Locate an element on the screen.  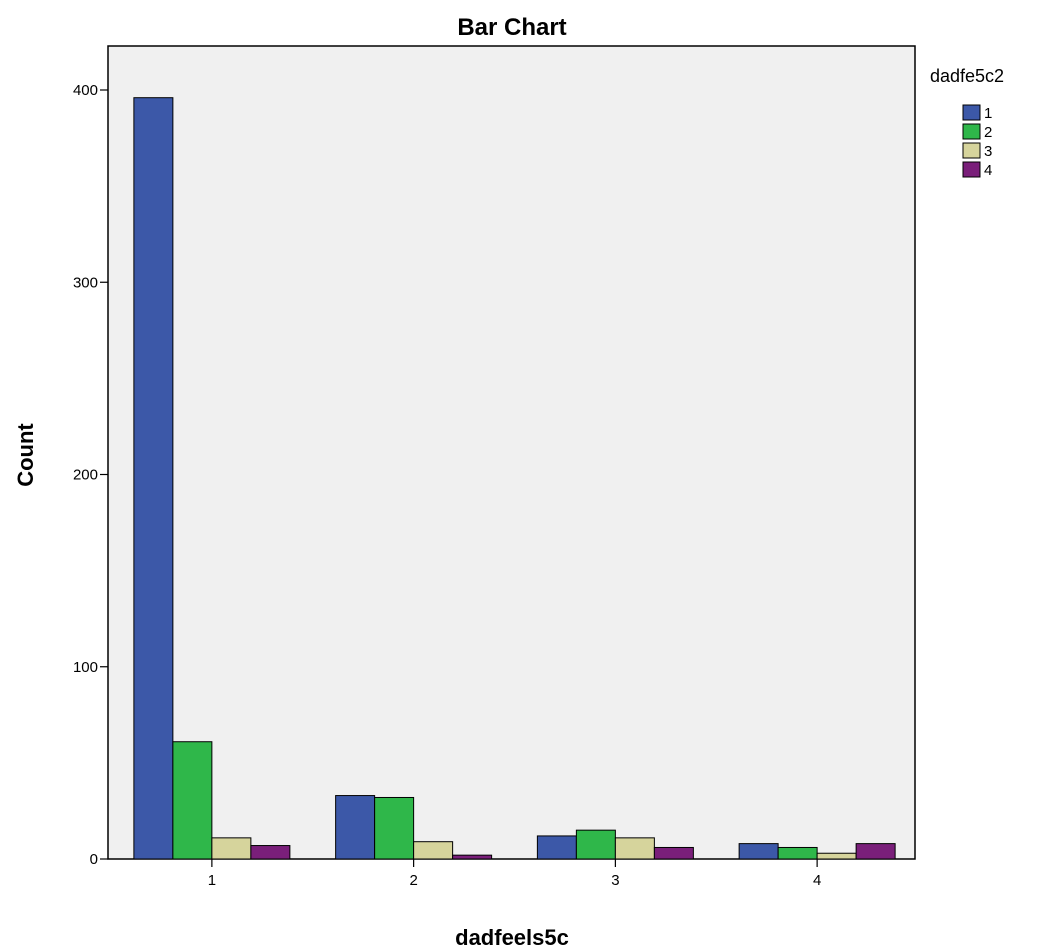
legend: dadfe5c2 1 2 3 4 is located at coordinates (967, 122).